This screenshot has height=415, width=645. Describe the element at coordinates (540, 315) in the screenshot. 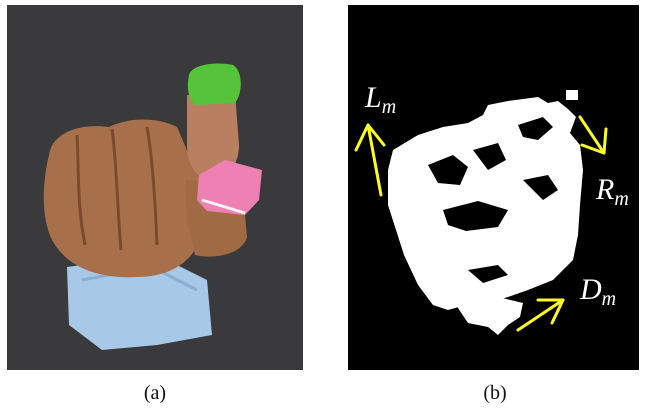

I see `down-arrow-icon` at that location.